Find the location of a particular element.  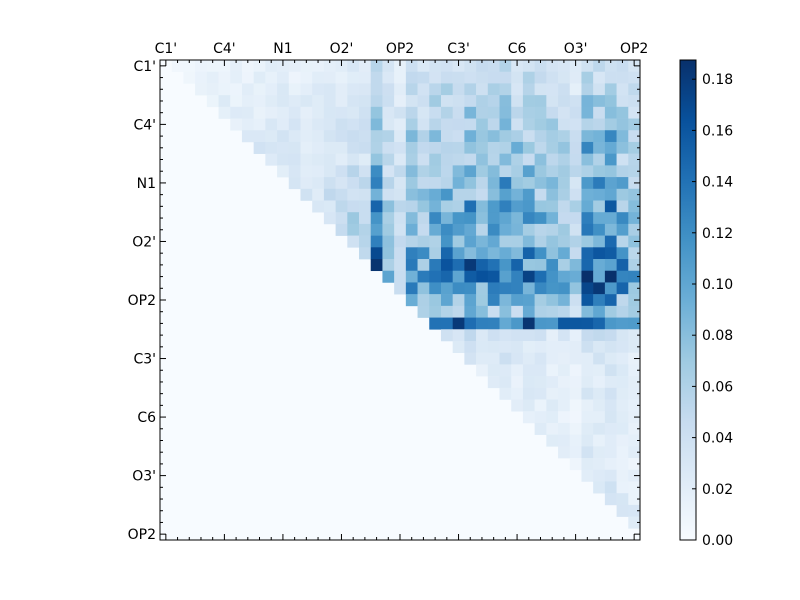

colorbar-tick-label: 0.04 is located at coordinates (717, 439).